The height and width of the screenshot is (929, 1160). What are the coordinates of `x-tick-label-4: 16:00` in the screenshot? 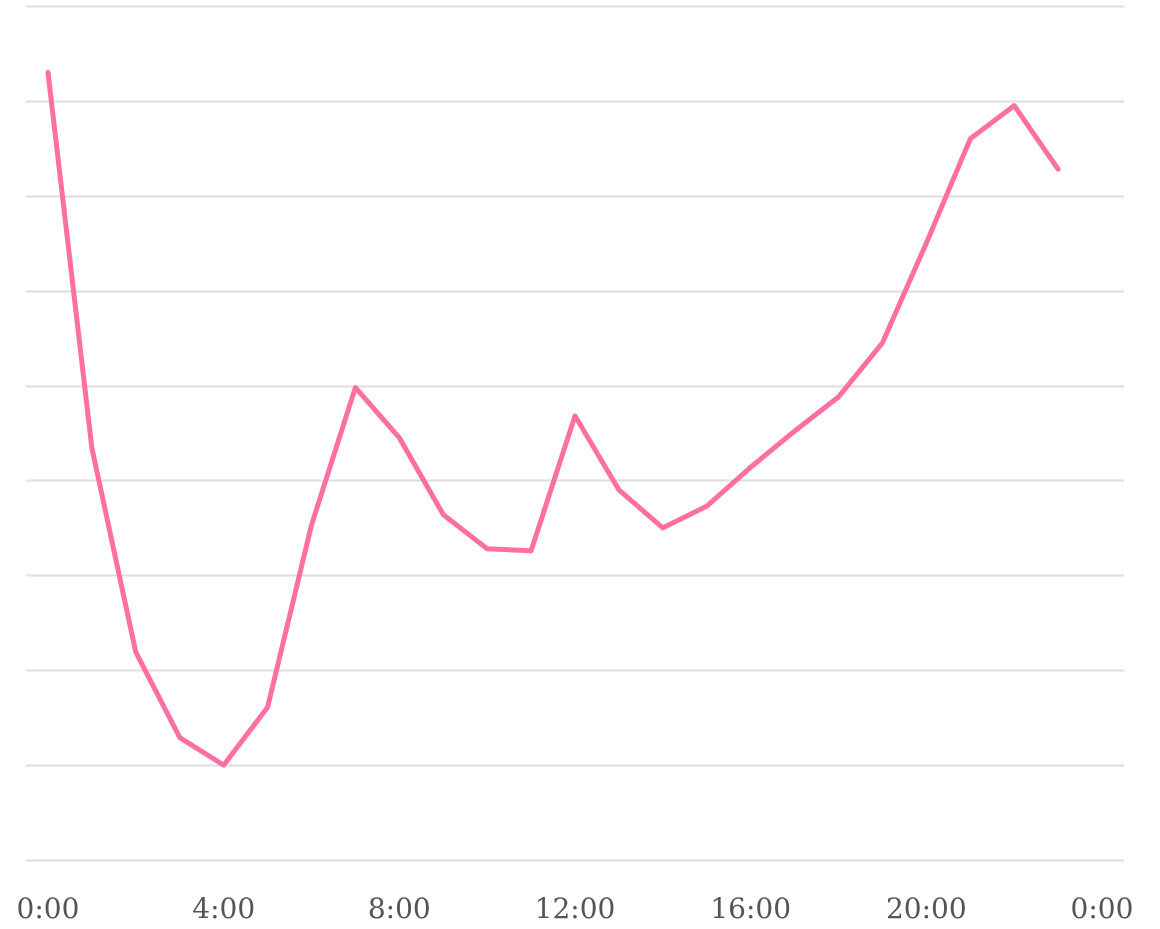 It's located at (750, 908).